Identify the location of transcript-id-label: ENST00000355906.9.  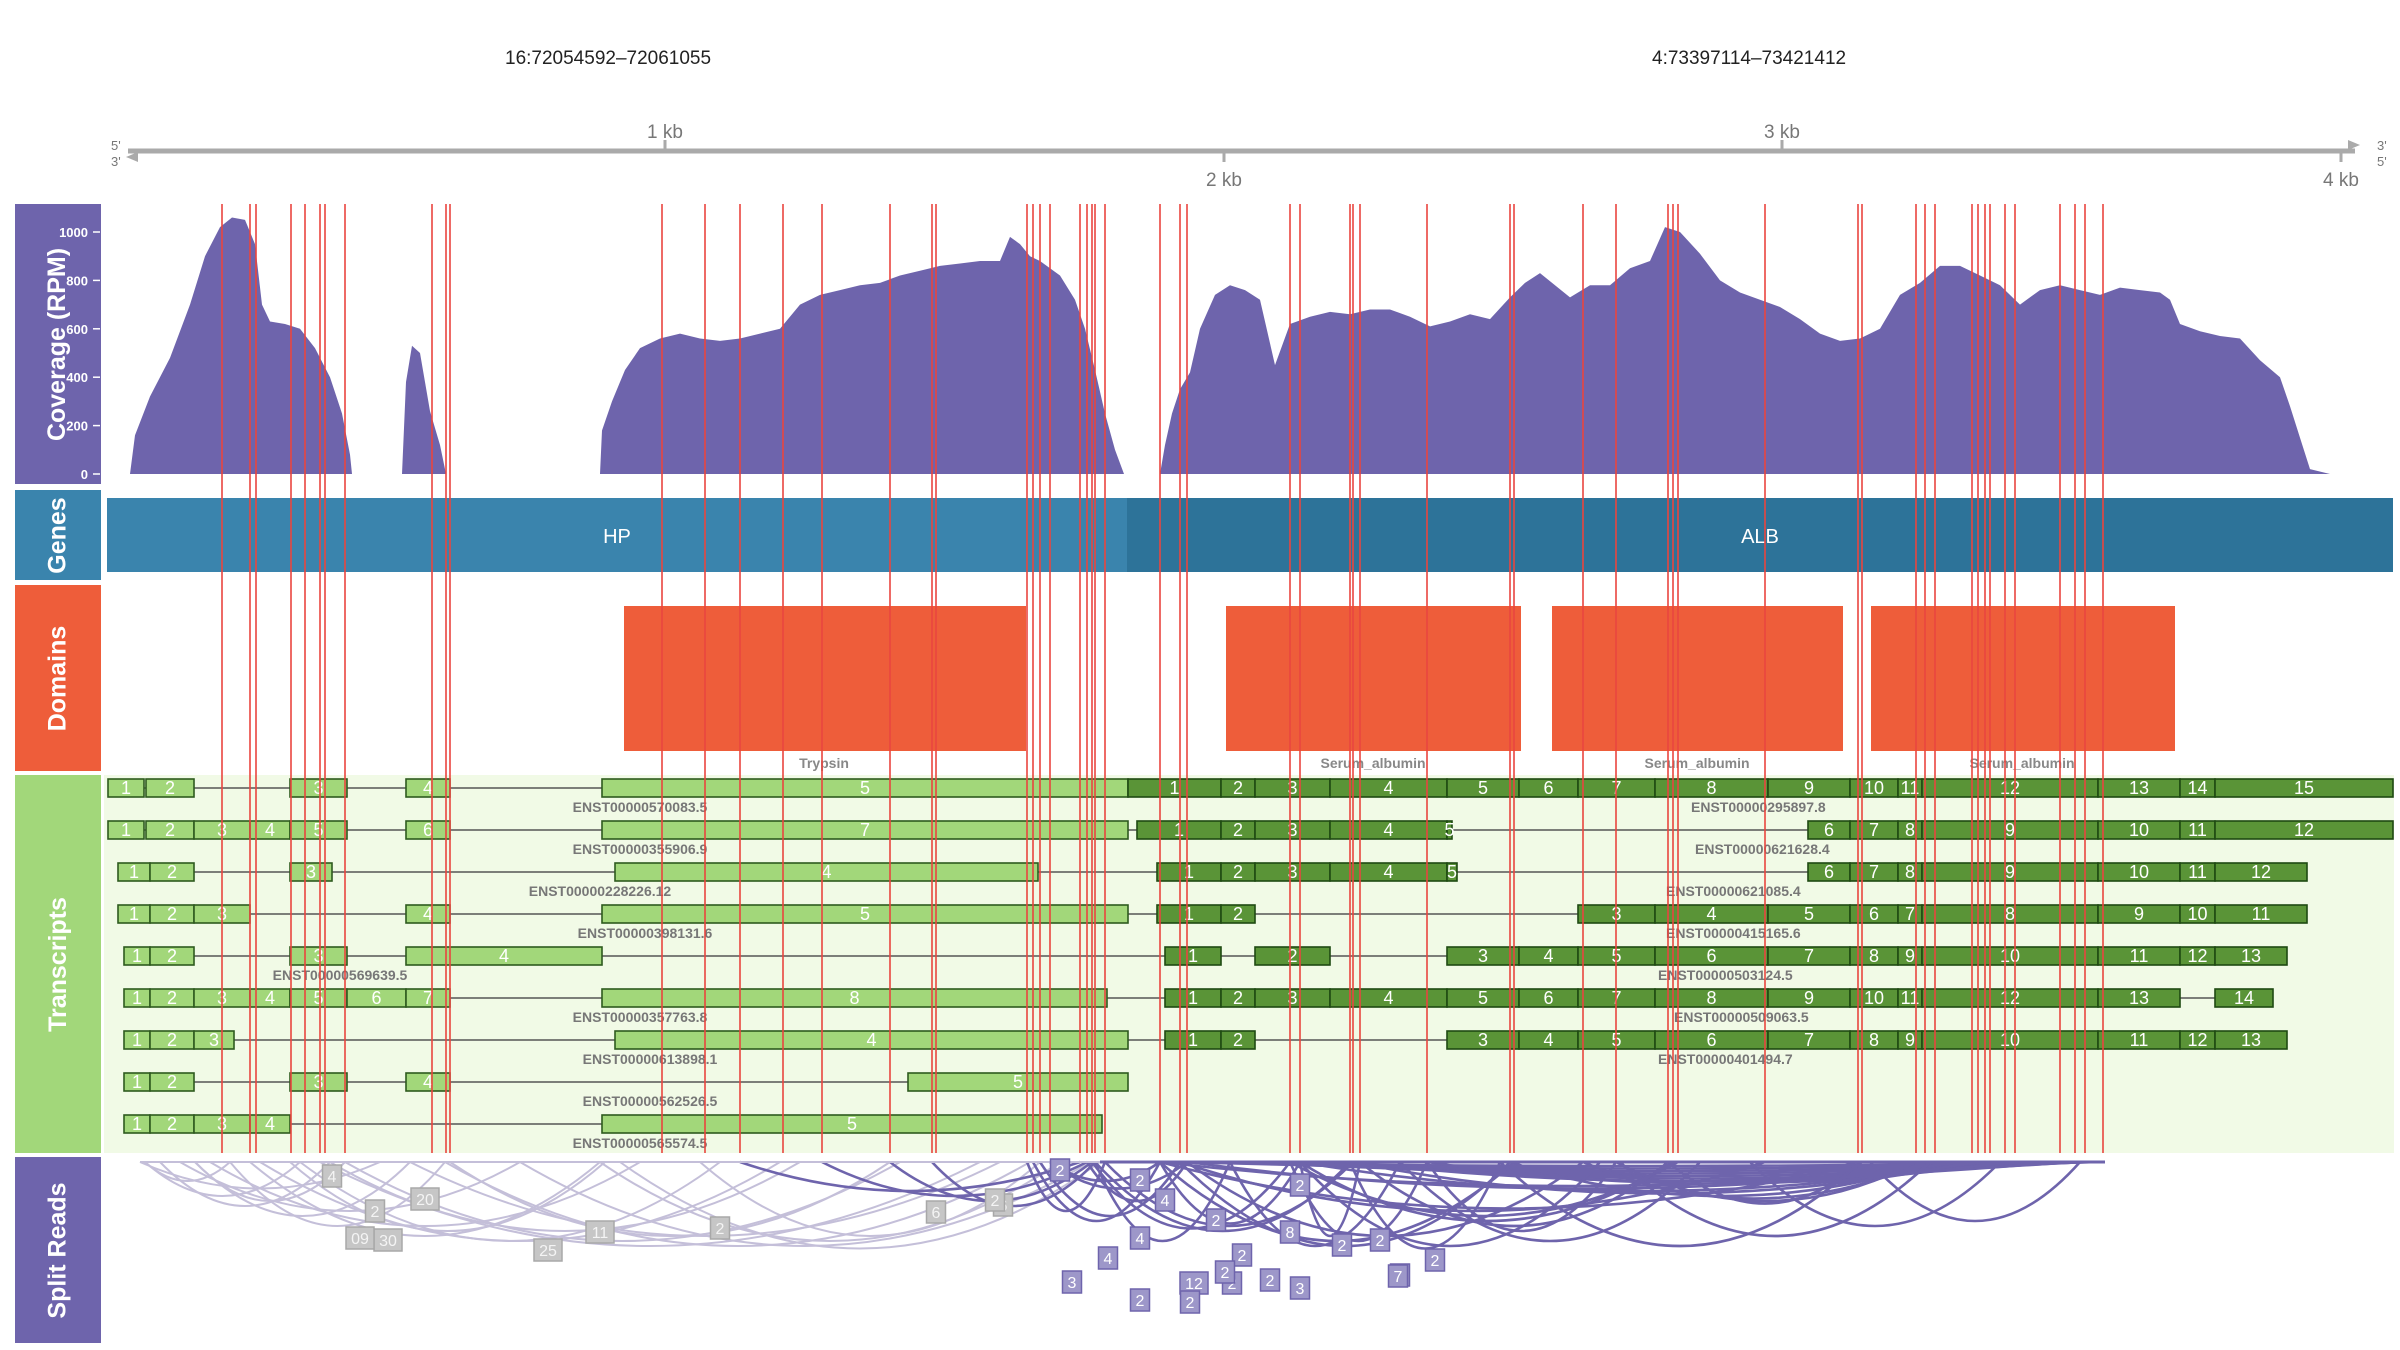
(640, 849).